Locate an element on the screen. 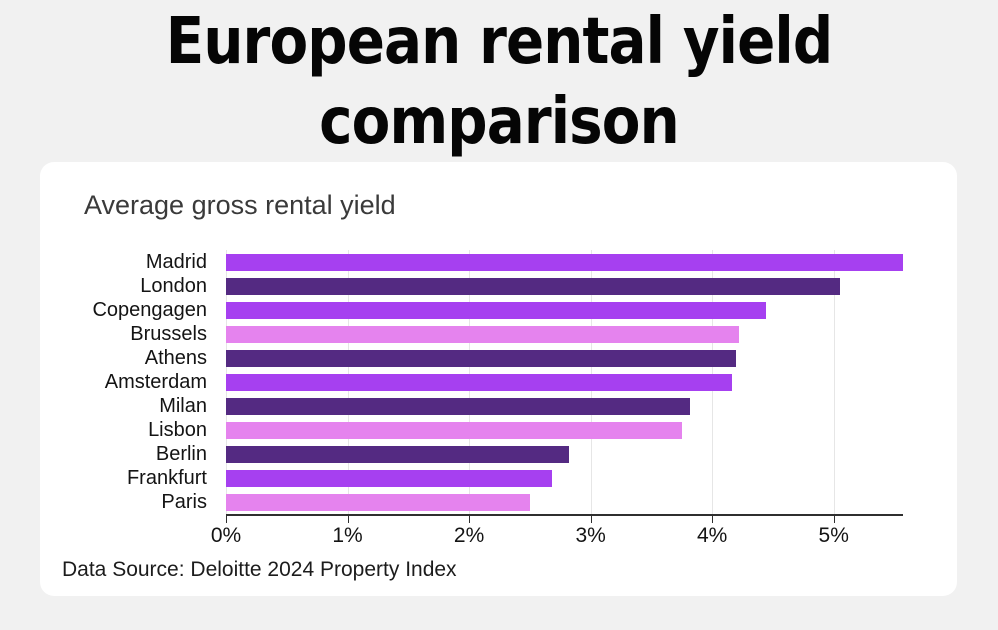  bar-copengagen is located at coordinates (496, 310).